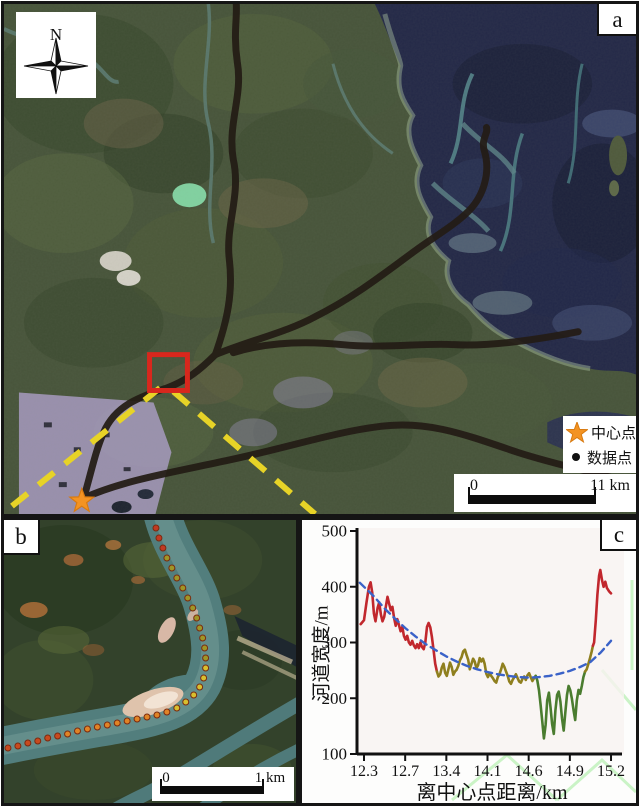 This screenshot has height=807, width=640. I want to click on sandbars, so click(160, 663).